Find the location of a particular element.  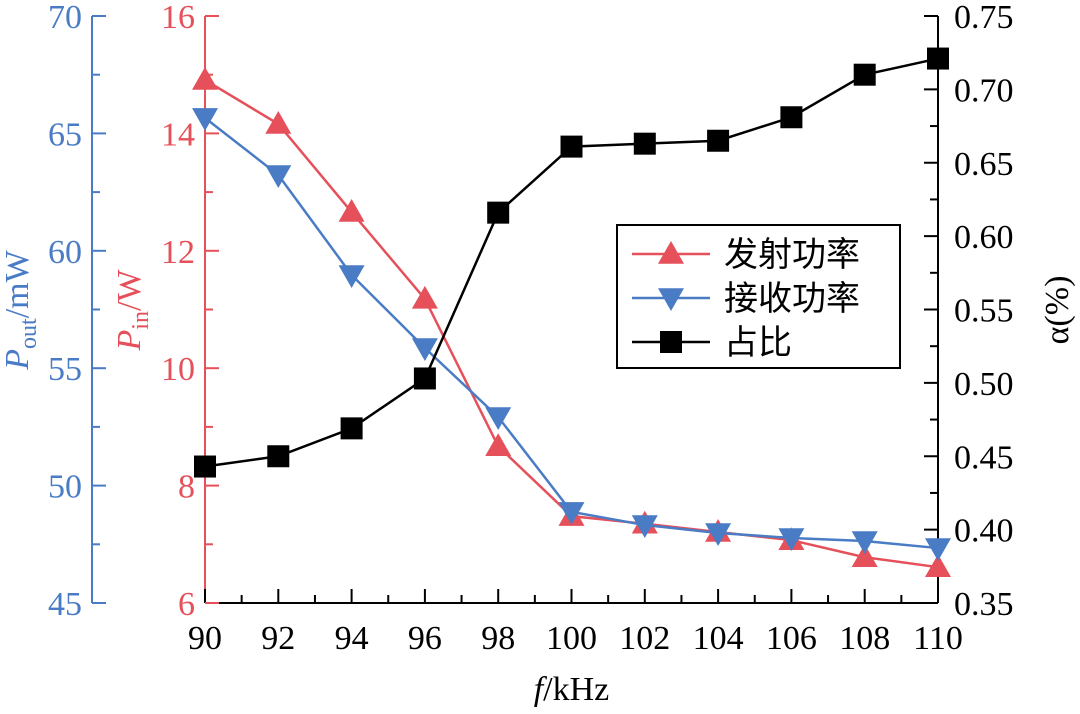

x-tick-label: 90 is located at coordinates (205, 638).